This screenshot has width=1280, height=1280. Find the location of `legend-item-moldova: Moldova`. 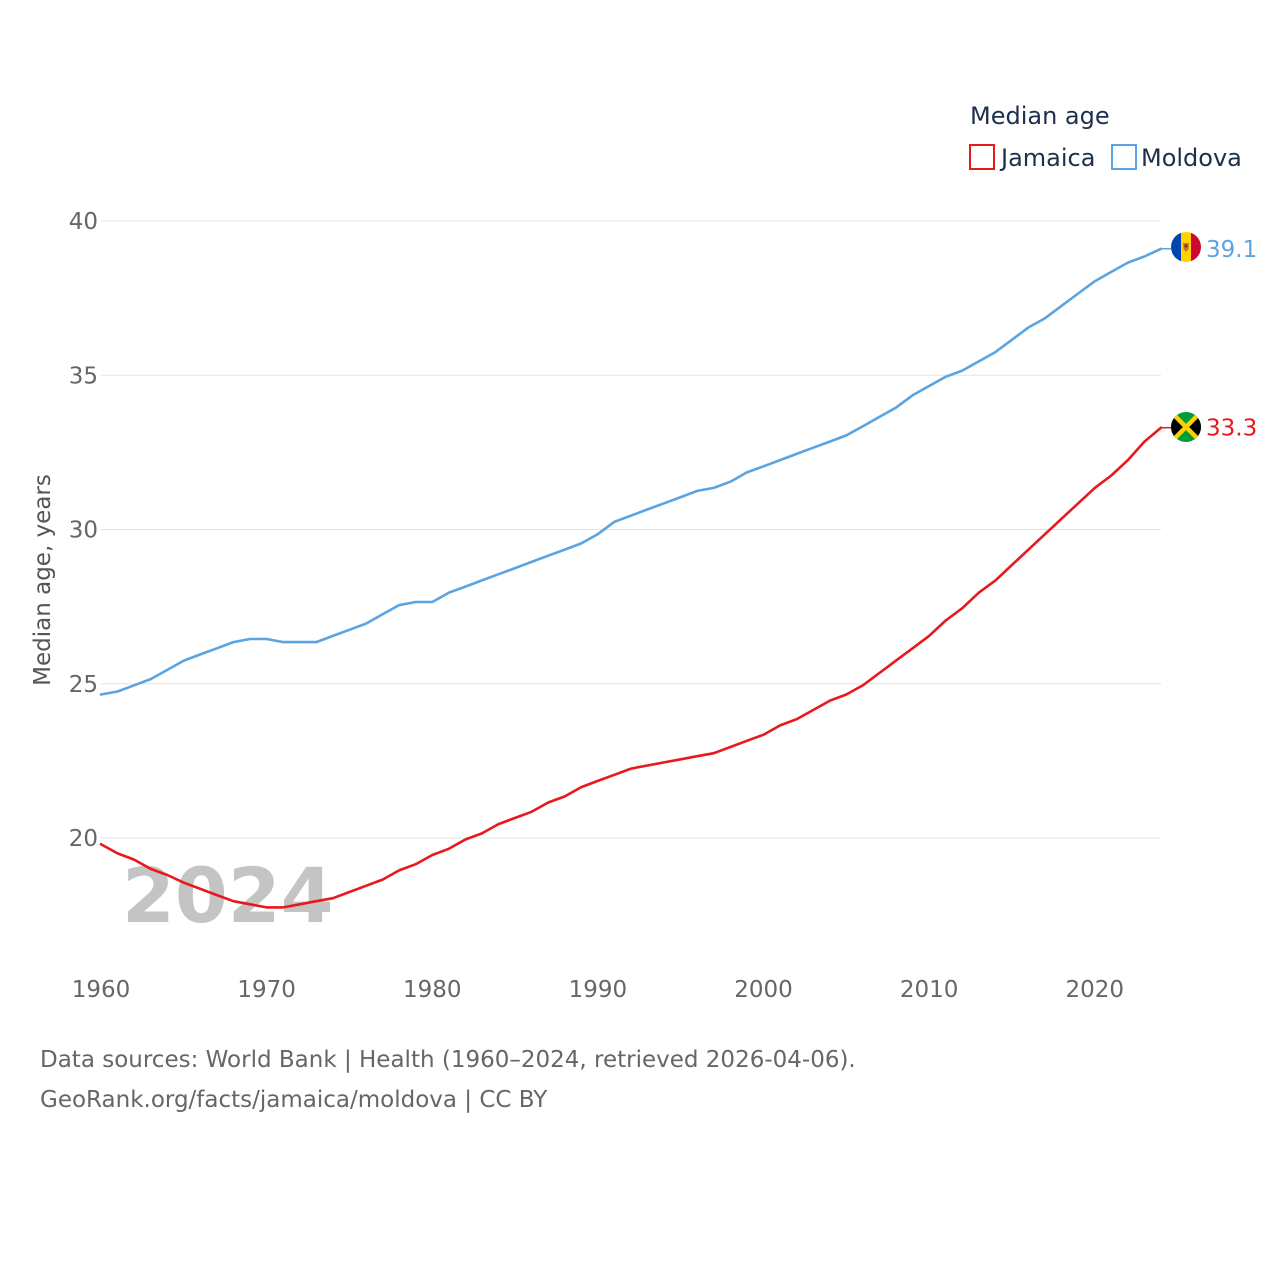

legend-item-moldova: Moldova is located at coordinates (1176, 158).